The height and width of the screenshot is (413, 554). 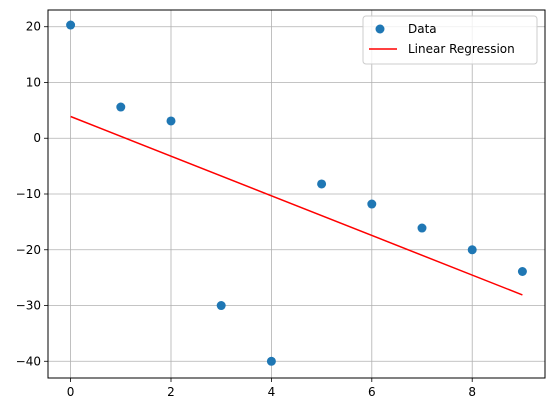 I want to click on legend: Data Linear Regression, so click(x=450, y=40).